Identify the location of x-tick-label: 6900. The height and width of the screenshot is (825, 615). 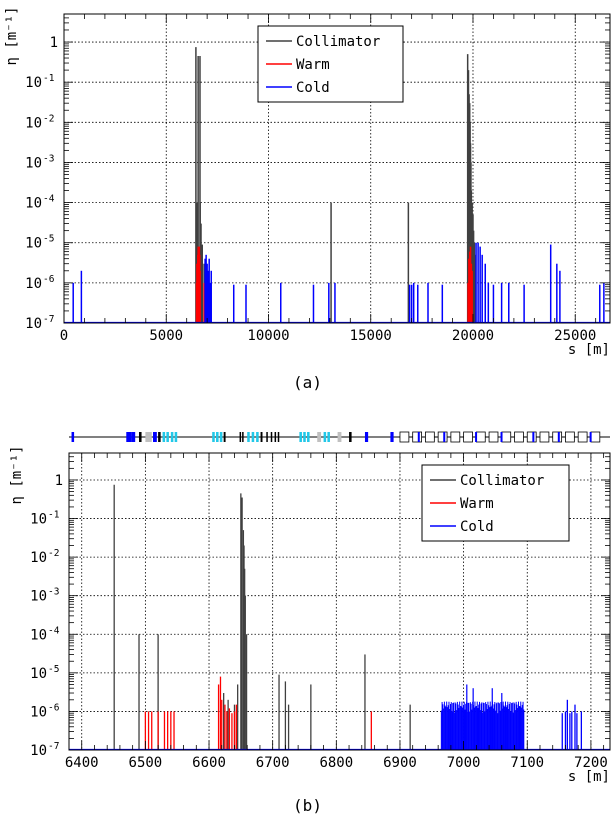
(400, 763).